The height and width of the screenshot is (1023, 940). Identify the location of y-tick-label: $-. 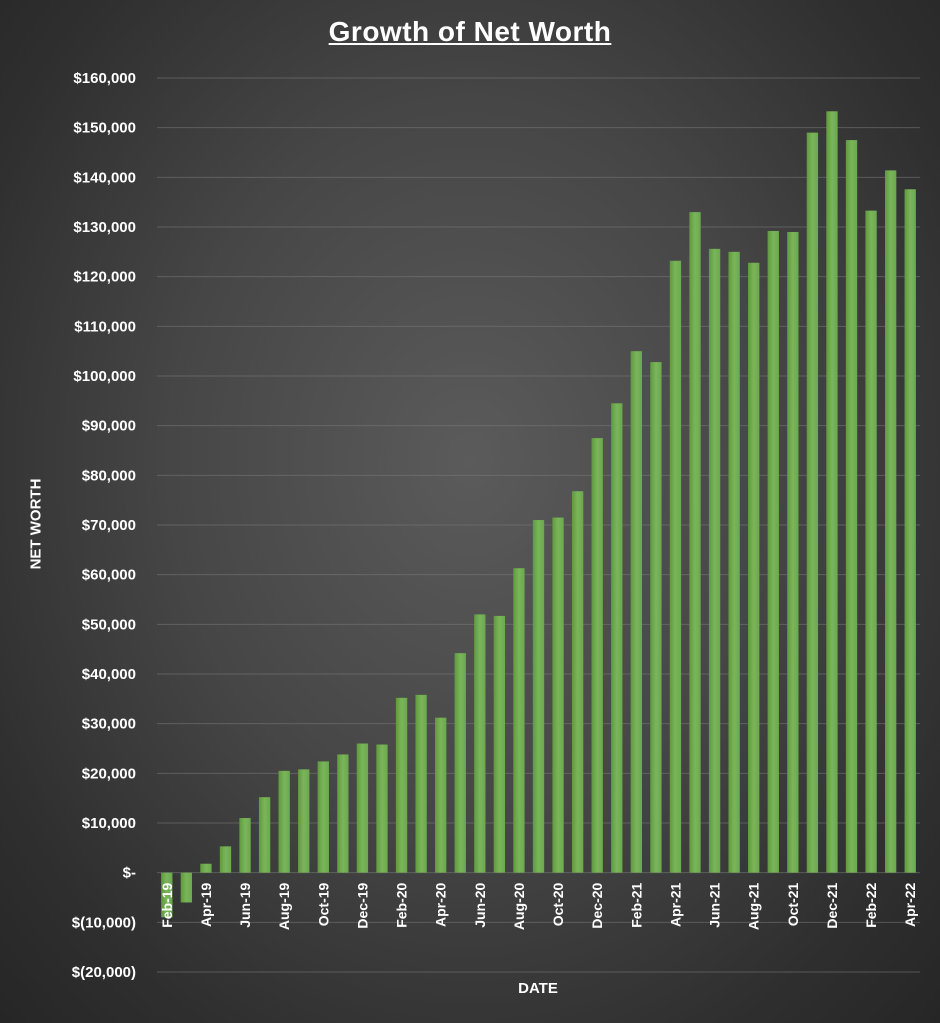
(129, 873).